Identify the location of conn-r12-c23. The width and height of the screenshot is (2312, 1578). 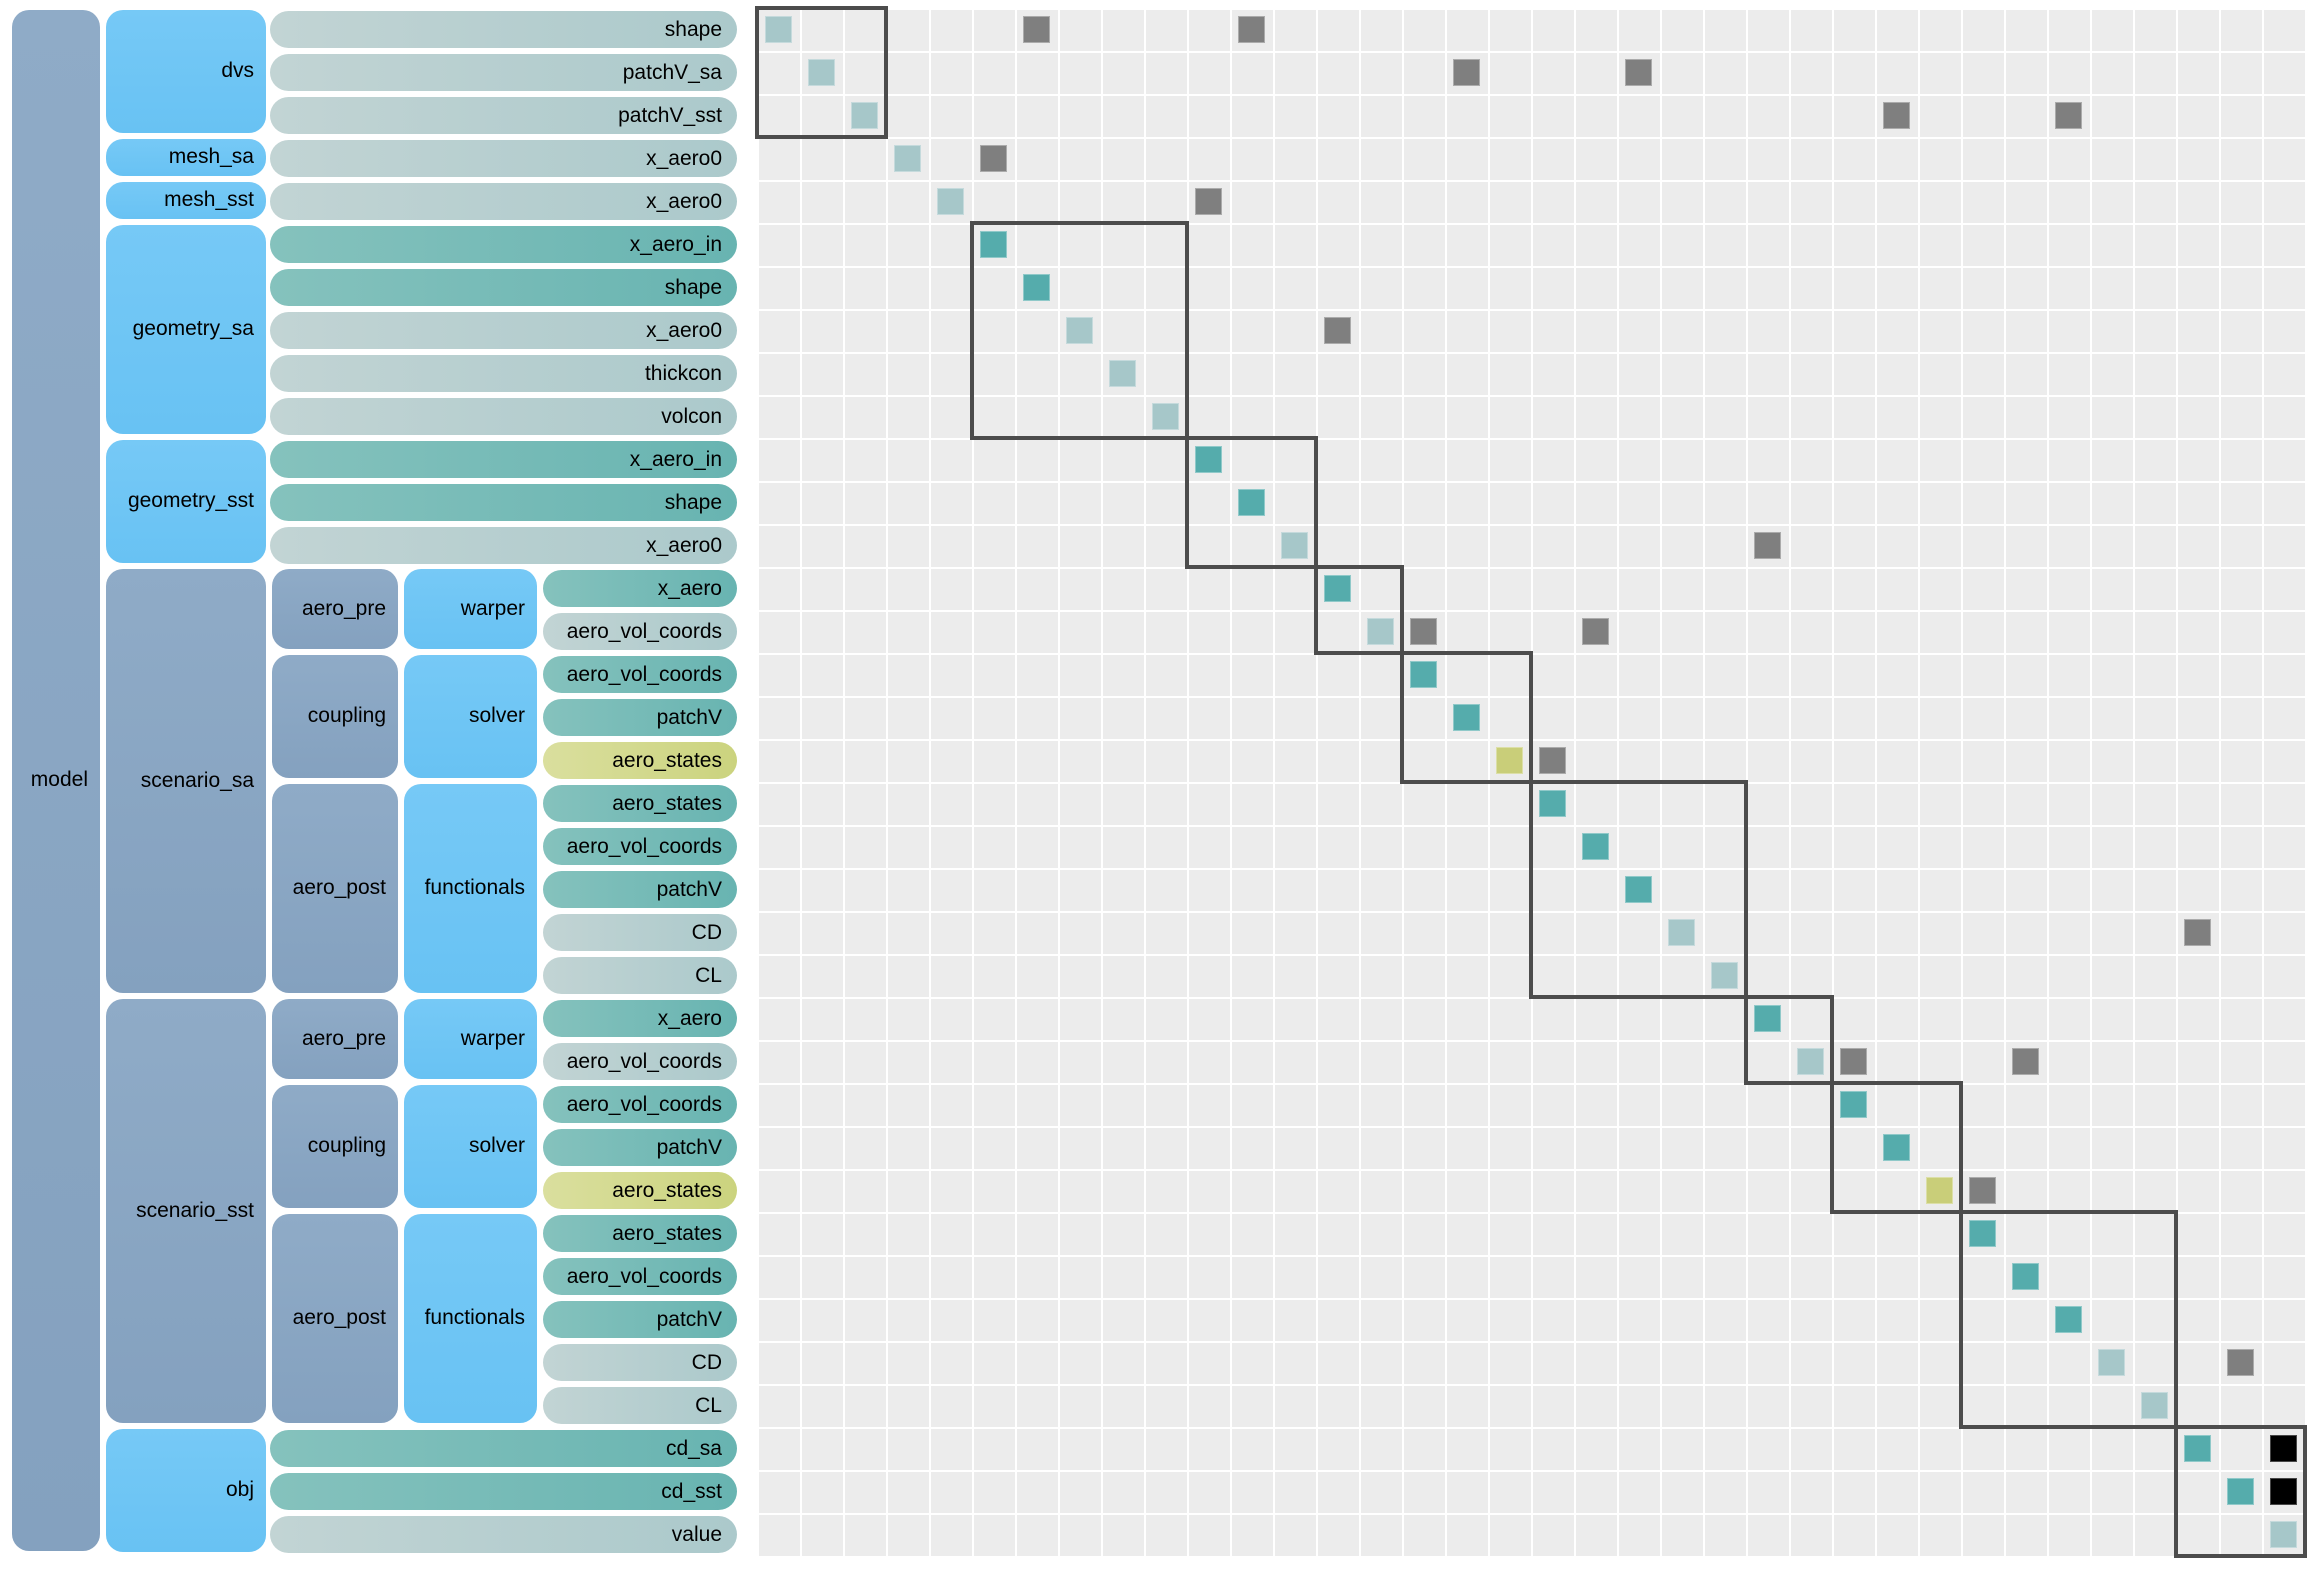
(1767, 545).